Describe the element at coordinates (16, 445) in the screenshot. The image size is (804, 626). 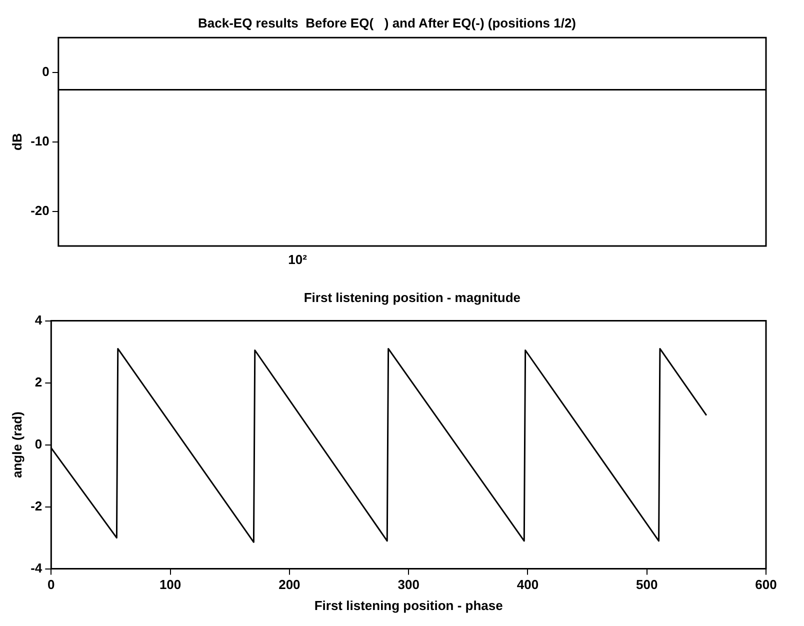
I see `y-axis-title: angle (rad)` at that location.